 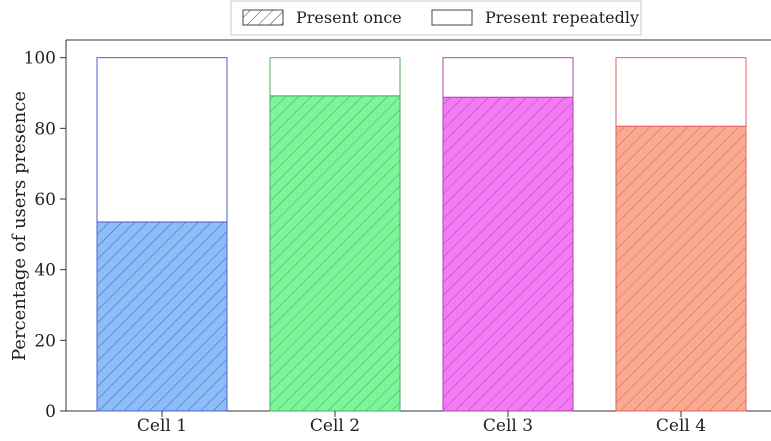 I want to click on x-tick-label: Cell 3, so click(x=508, y=426).